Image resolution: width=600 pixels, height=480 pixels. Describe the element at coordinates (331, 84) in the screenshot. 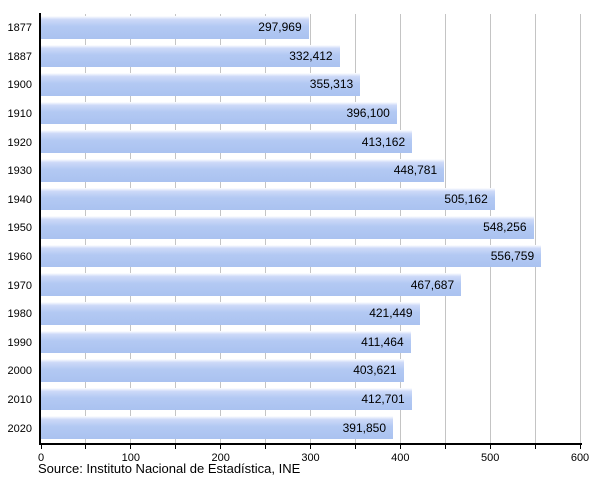

I see `value-label: 355,313` at that location.